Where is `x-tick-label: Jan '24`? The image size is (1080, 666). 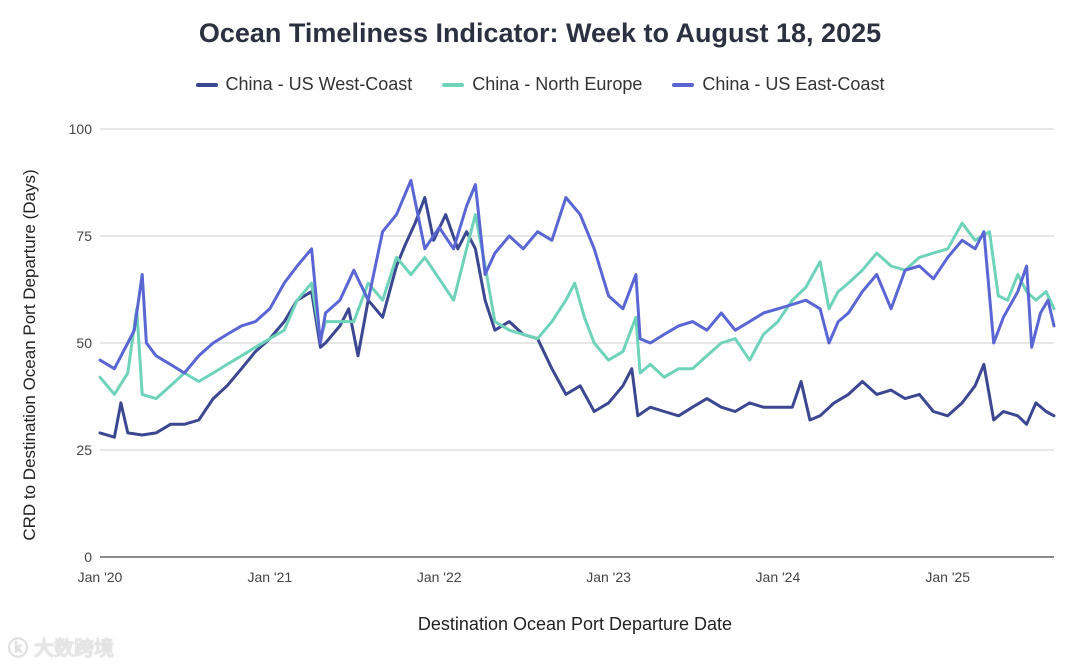 x-tick-label: Jan '24 is located at coordinates (778, 577).